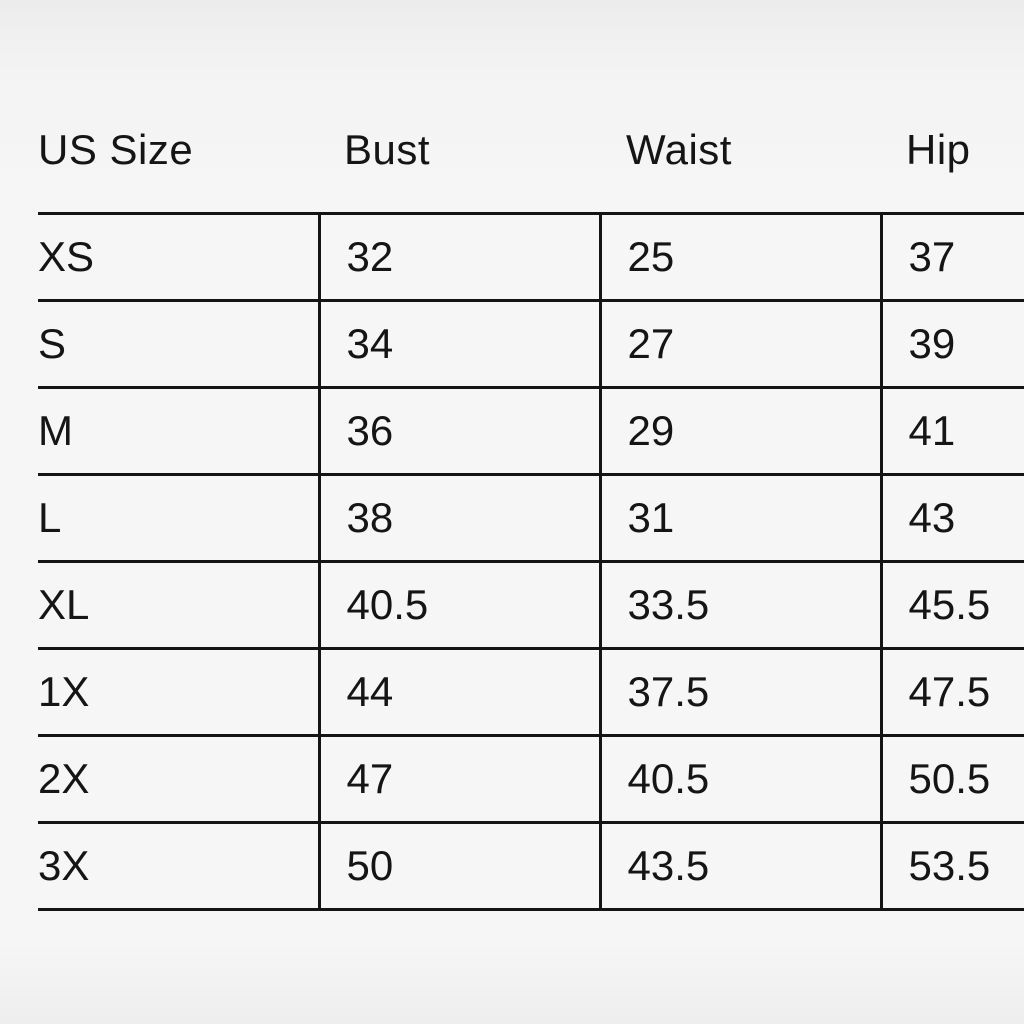  I want to click on header-bust: Bust, so click(387, 149).